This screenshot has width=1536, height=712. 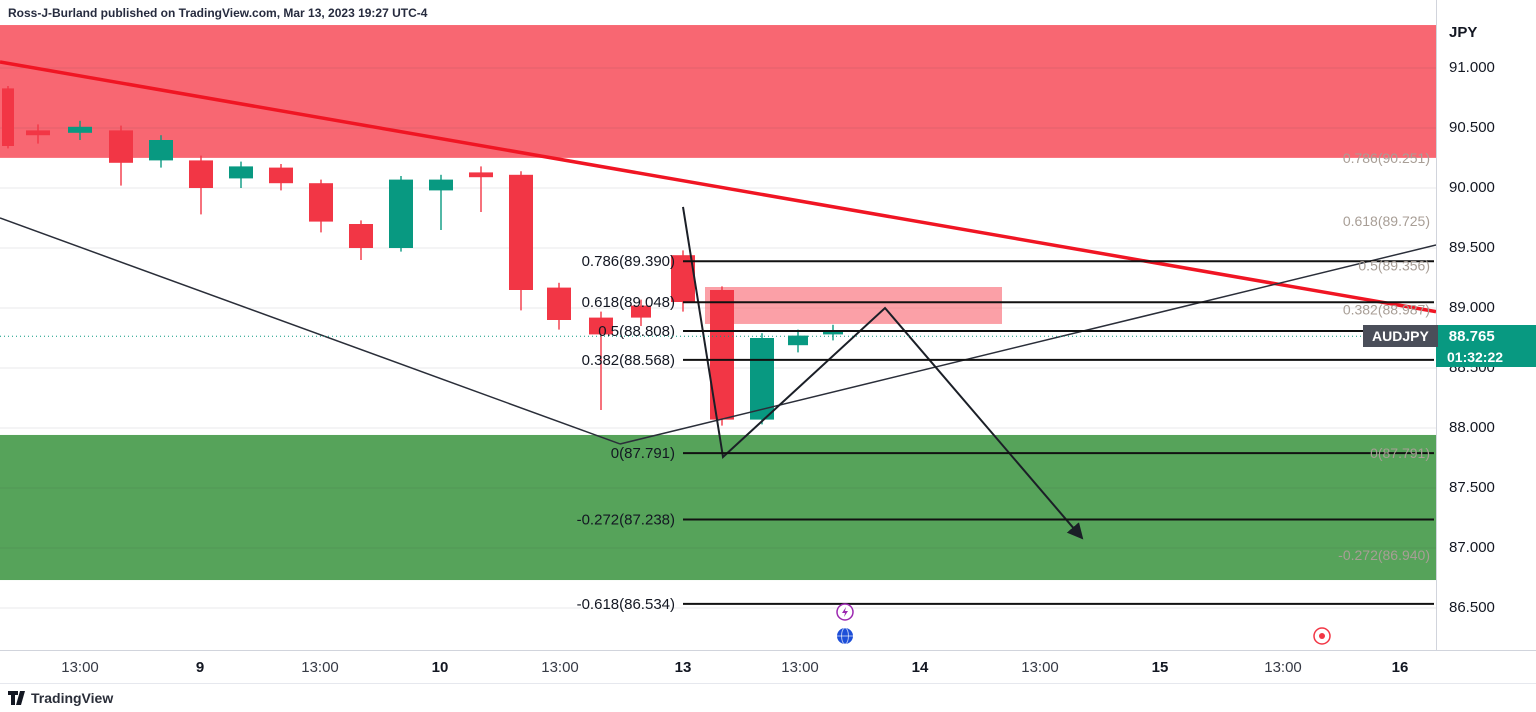 I want to click on tradingview-wordmark: TradingView, so click(x=72, y=698).